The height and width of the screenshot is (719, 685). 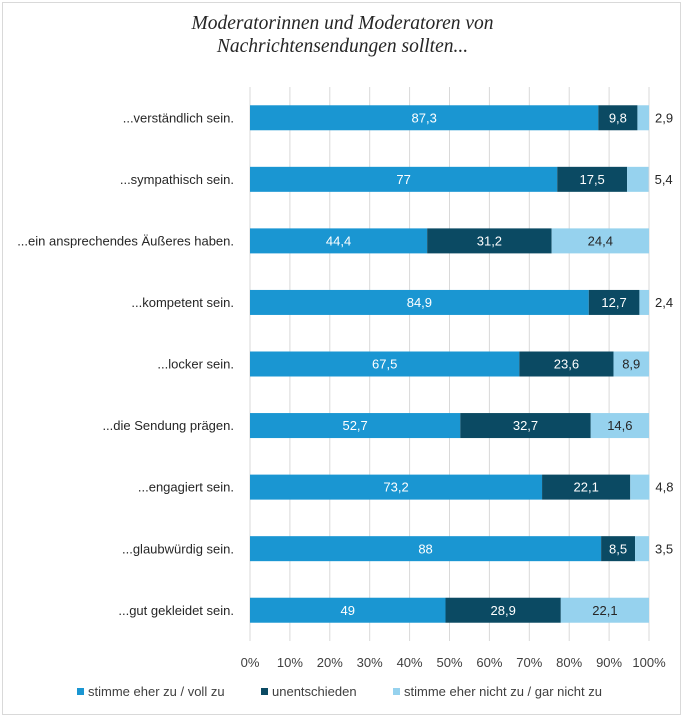 What do you see at coordinates (342, 23) in the screenshot?
I see `chart-title-line-1: Moderatorinnen und Moderatoren von` at bounding box center [342, 23].